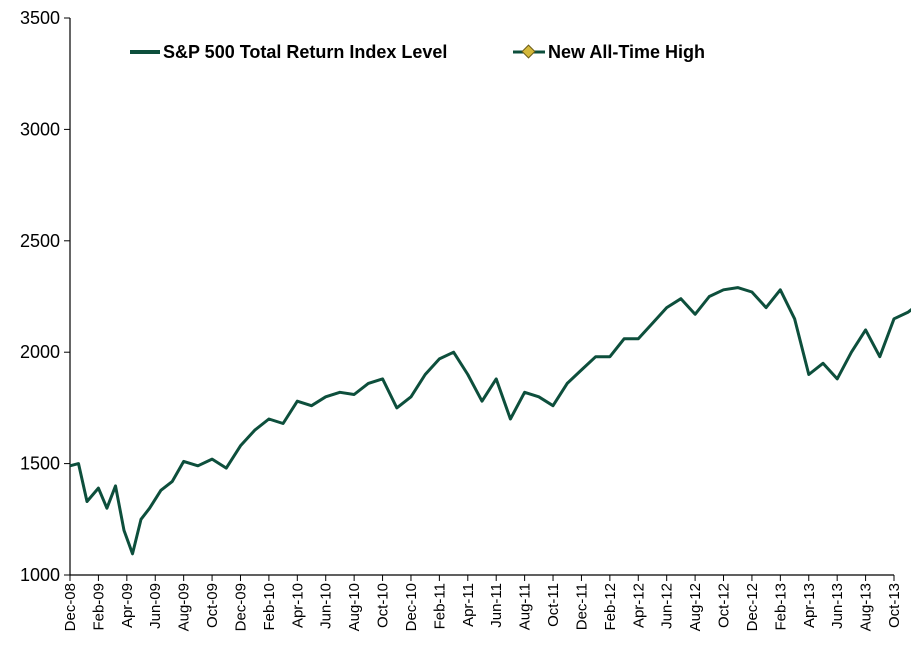 The height and width of the screenshot is (661, 911). What do you see at coordinates (98, 607) in the screenshot?
I see `x-tick-label: Feb-09` at bounding box center [98, 607].